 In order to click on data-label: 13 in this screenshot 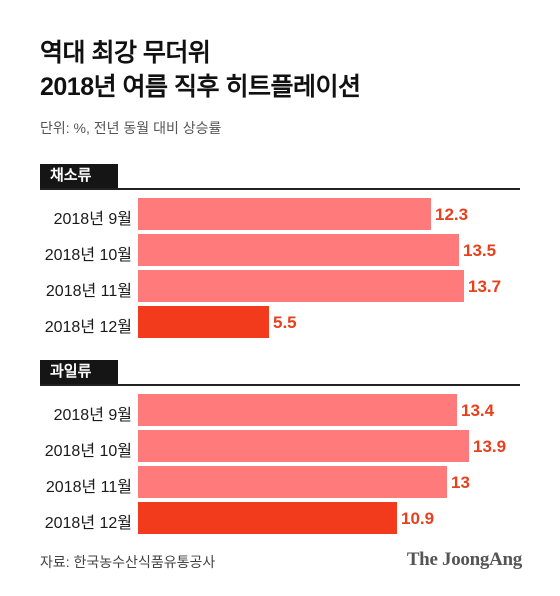, I will do `click(460, 482)`.